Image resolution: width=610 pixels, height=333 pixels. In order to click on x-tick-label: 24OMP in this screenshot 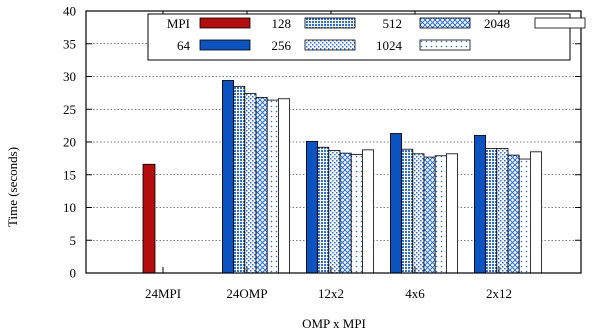, I will do `click(246, 293)`.